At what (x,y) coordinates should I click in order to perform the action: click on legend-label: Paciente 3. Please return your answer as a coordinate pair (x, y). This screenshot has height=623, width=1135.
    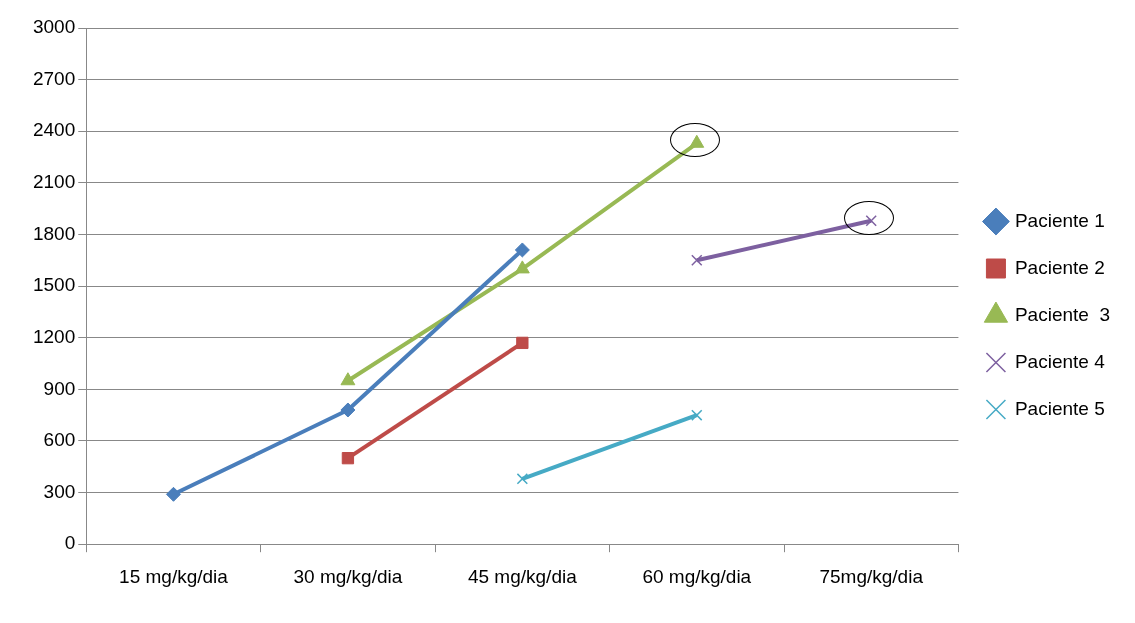
    Looking at the image, I should click on (1062, 314).